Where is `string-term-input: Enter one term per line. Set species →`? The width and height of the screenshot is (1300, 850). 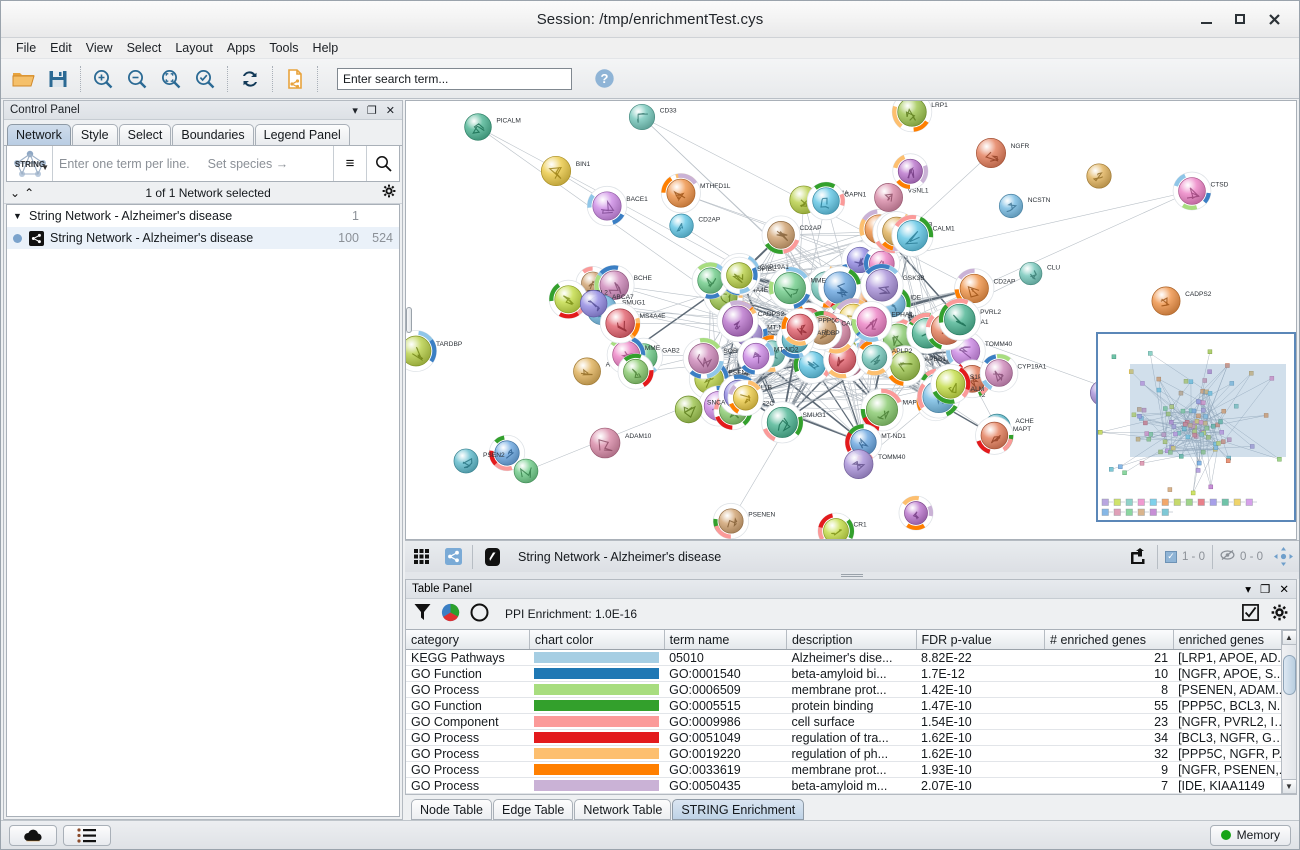
string-term-input: Enter one term per line. Set species → is located at coordinates (193, 163).